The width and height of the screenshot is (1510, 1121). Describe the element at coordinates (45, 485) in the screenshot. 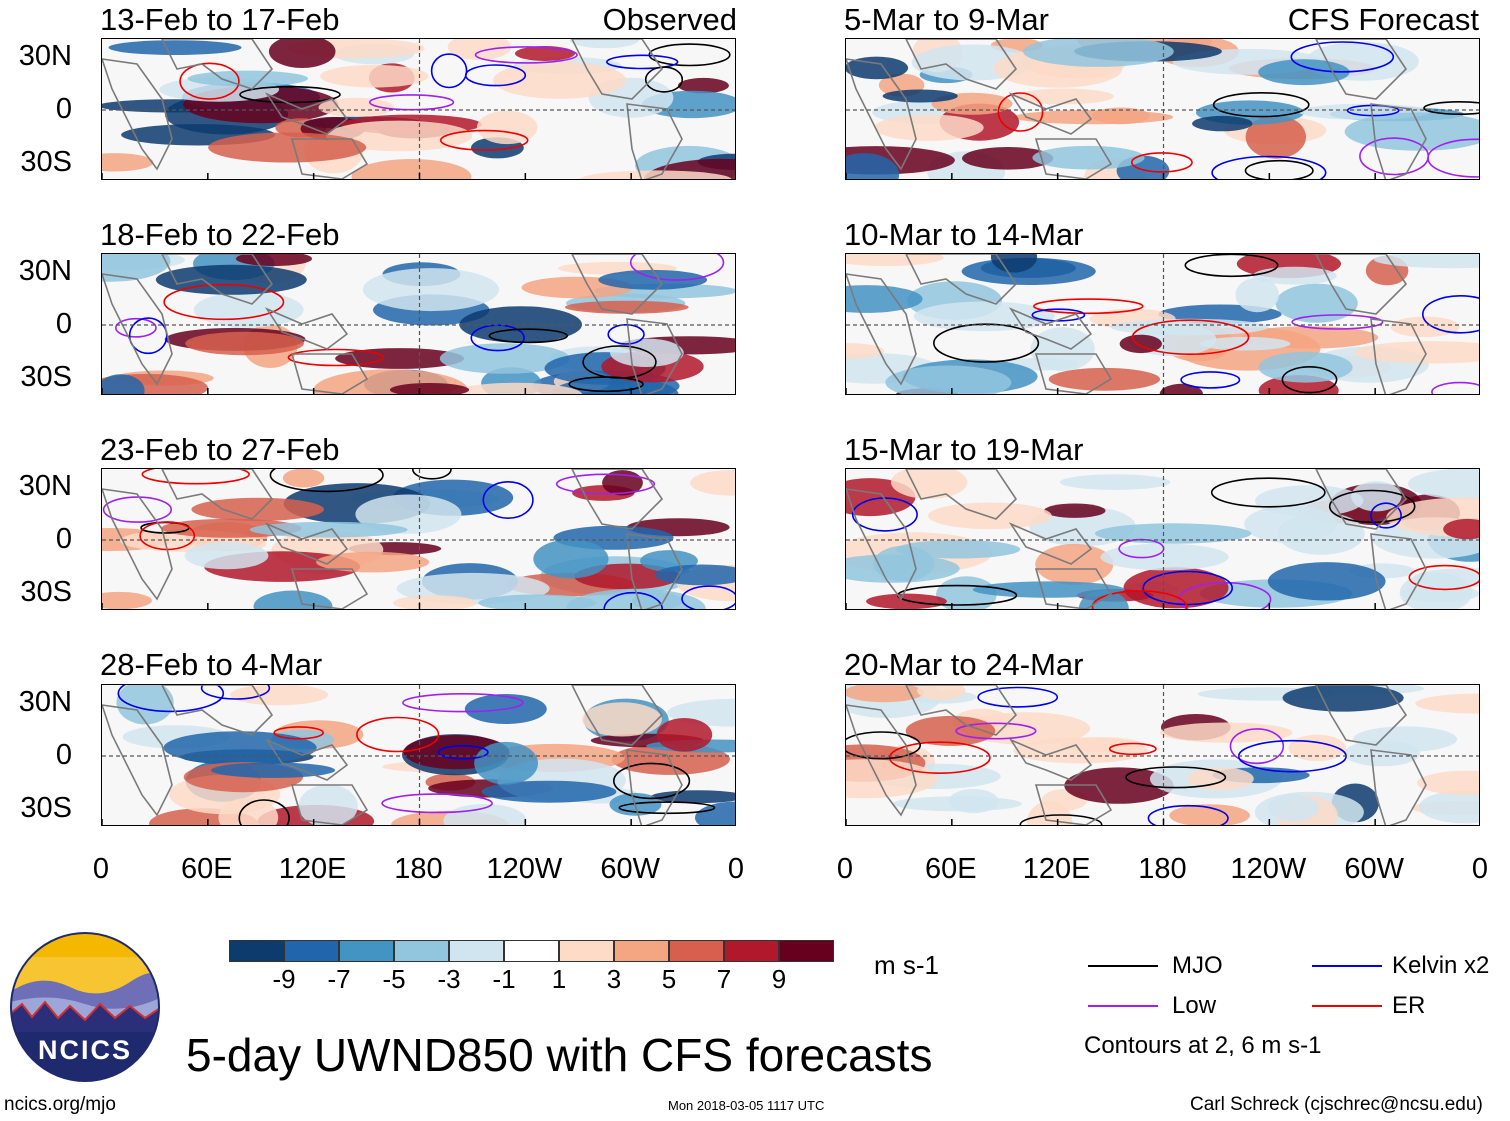

I see `lat-tick-label: 30N` at that location.